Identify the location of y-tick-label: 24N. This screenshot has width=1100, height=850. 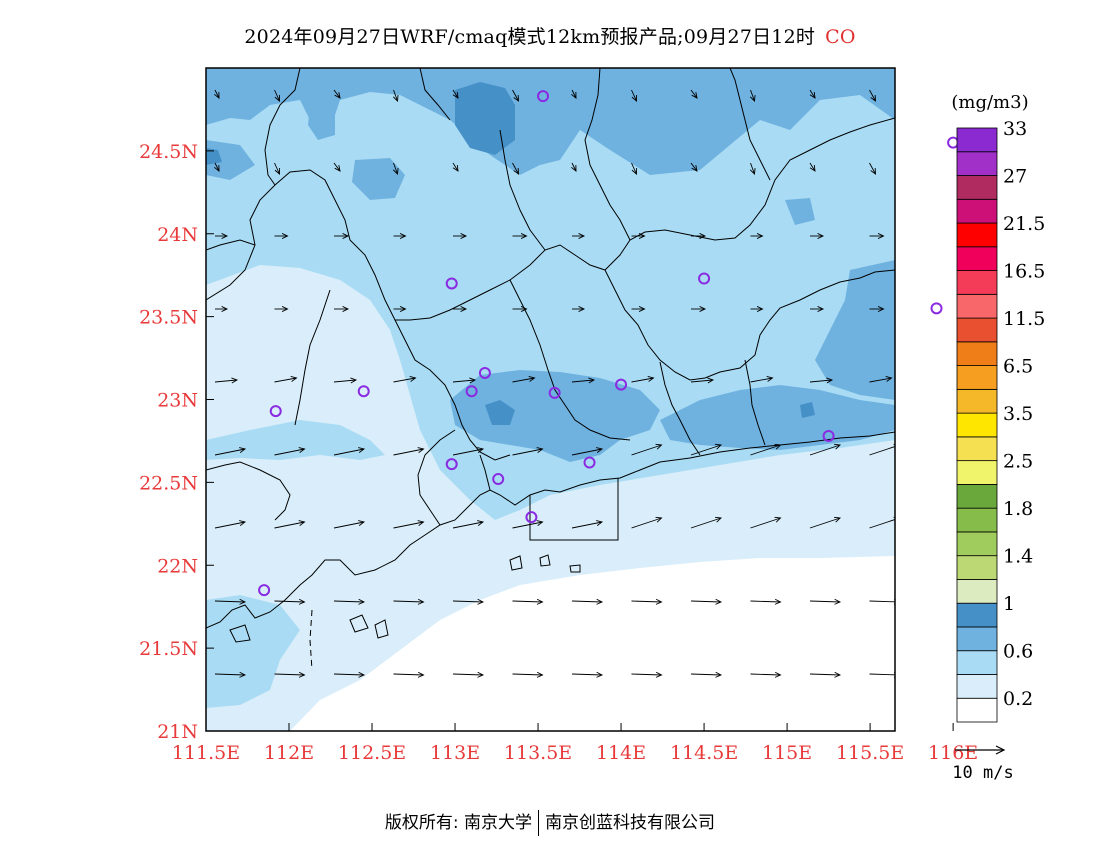
(177, 235).